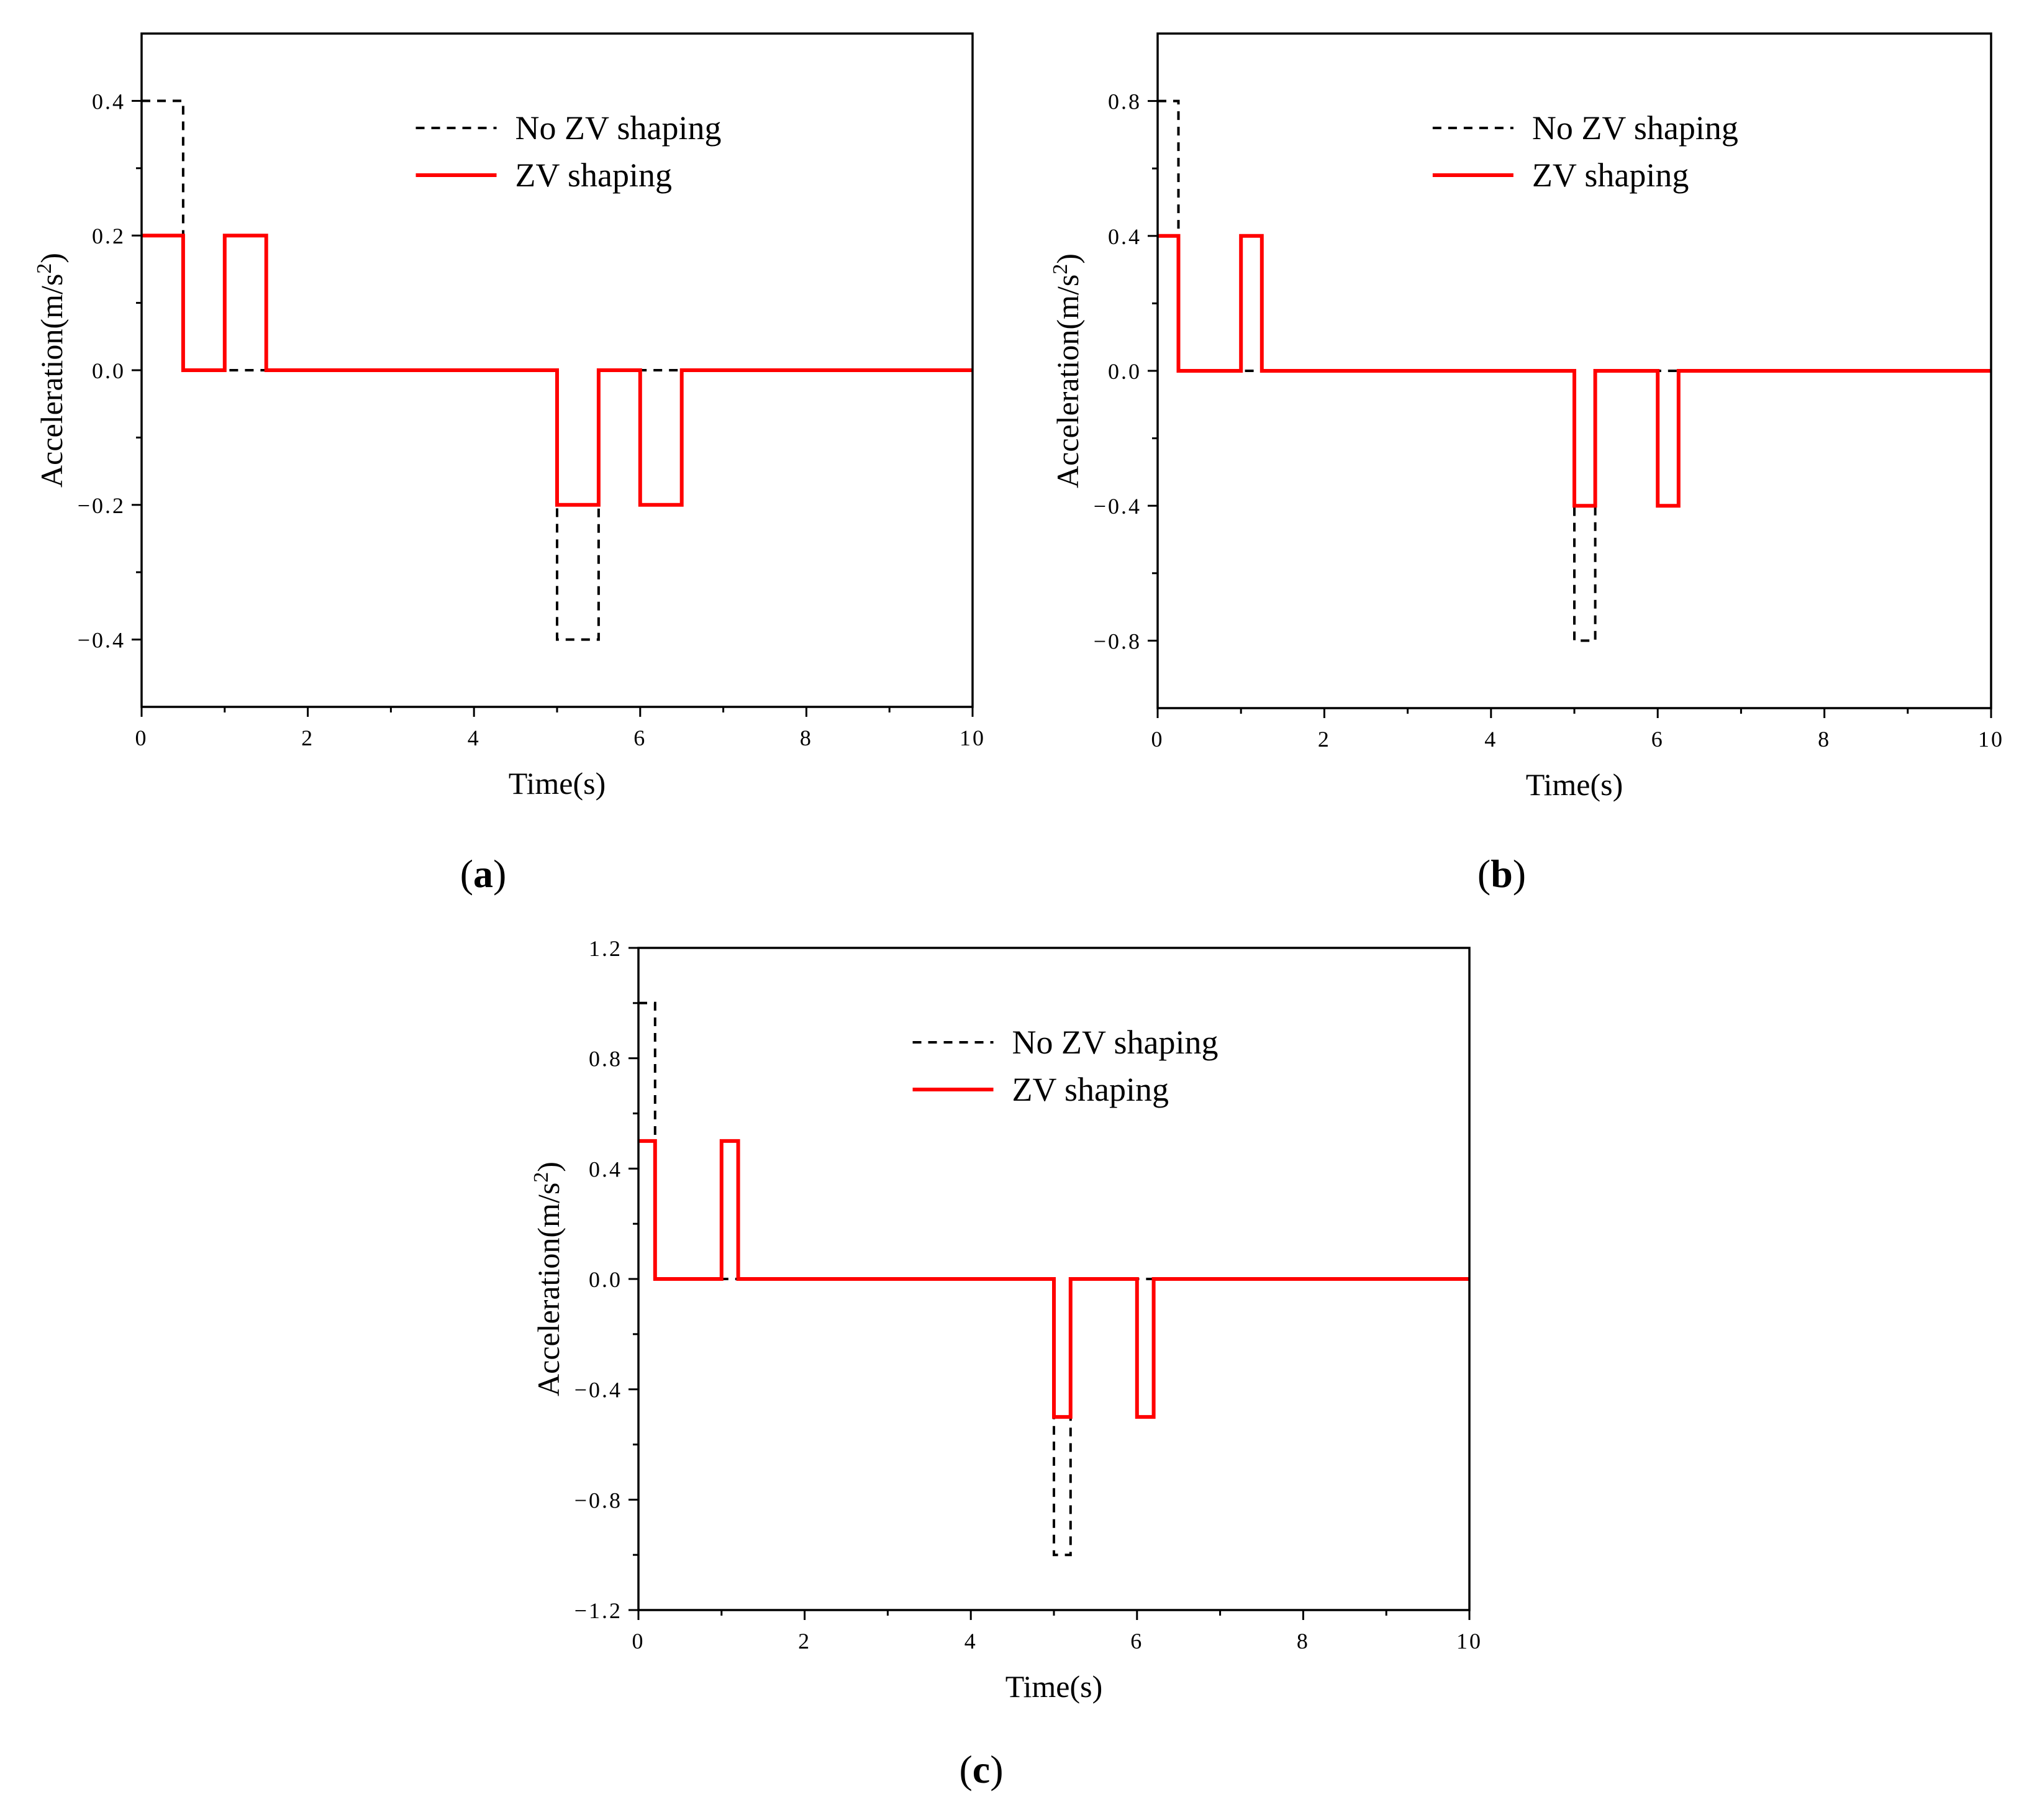  Describe the element at coordinates (605, 949) in the screenshot. I see `y-tick-label: 1.2` at that location.